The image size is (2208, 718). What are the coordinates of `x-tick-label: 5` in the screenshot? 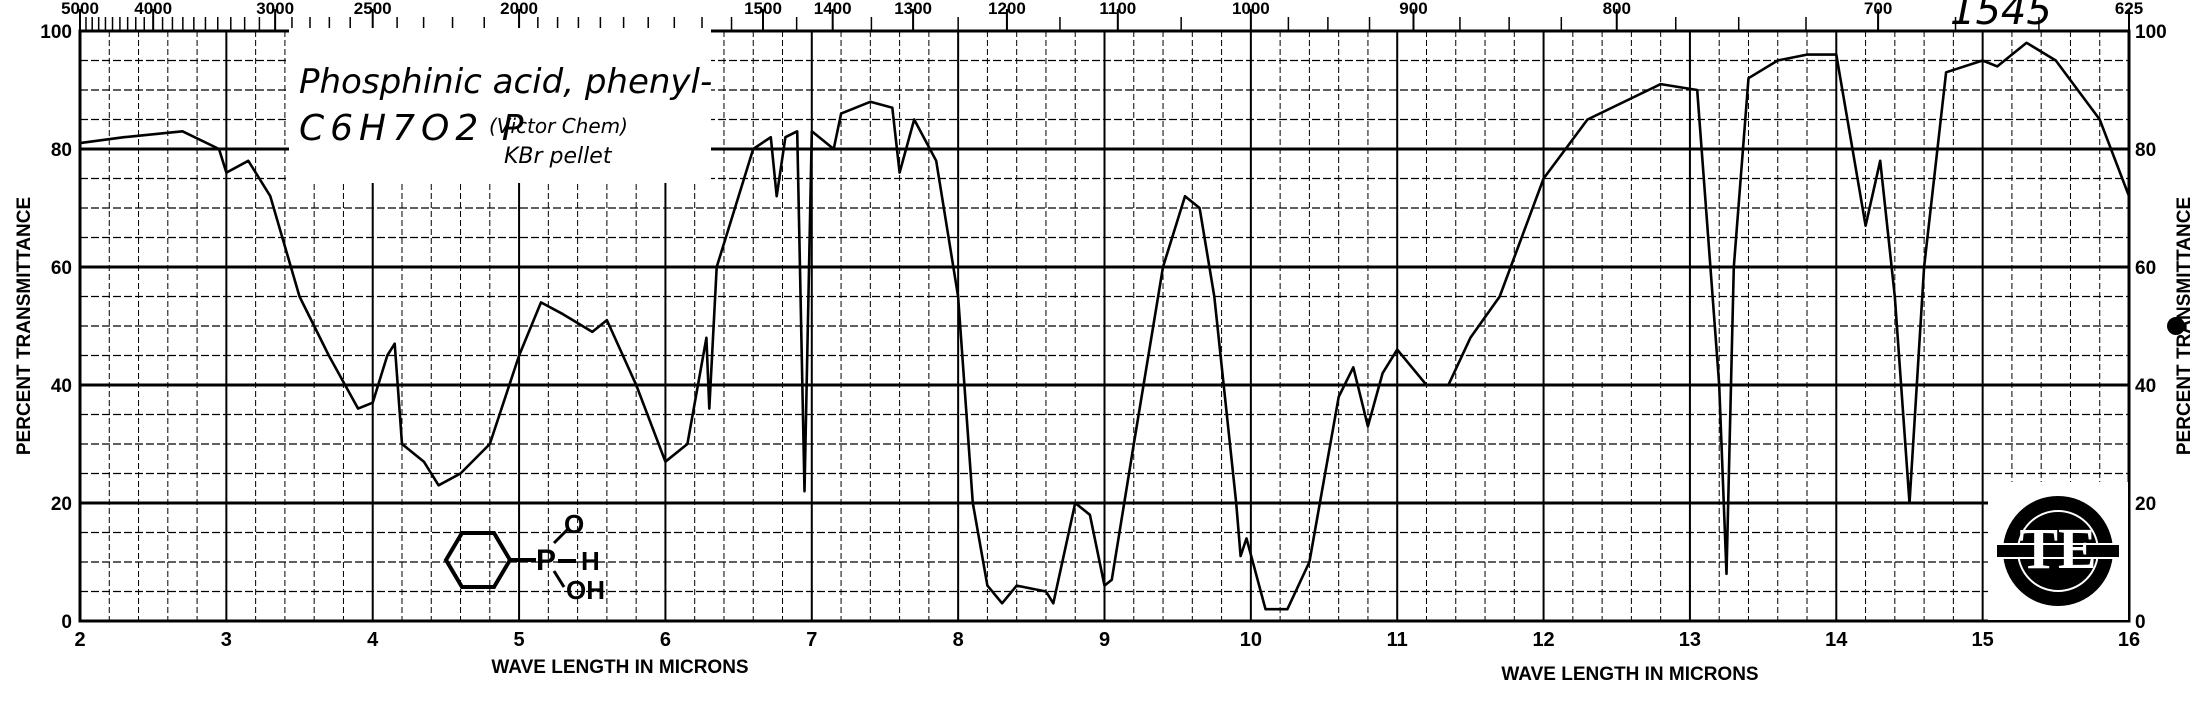 It's located at (519, 640).